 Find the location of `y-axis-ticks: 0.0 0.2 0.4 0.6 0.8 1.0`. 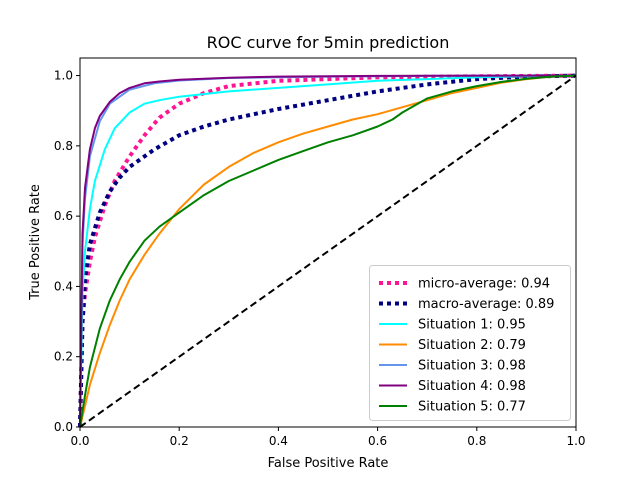

y-axis-ticks: 0.0 0.2 0.4 0.6 0.8 1.0 is located at coordinates (67, 251).